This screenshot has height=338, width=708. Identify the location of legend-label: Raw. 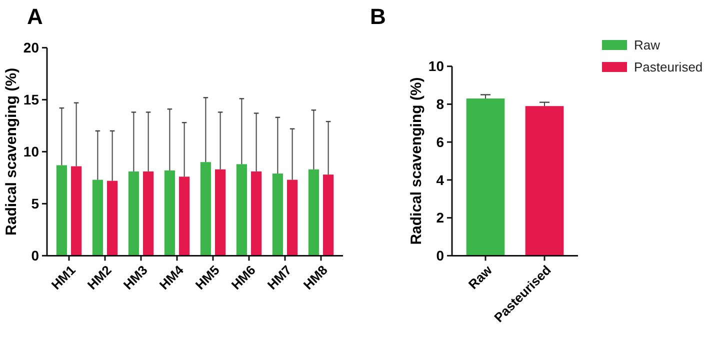
(647, 45).